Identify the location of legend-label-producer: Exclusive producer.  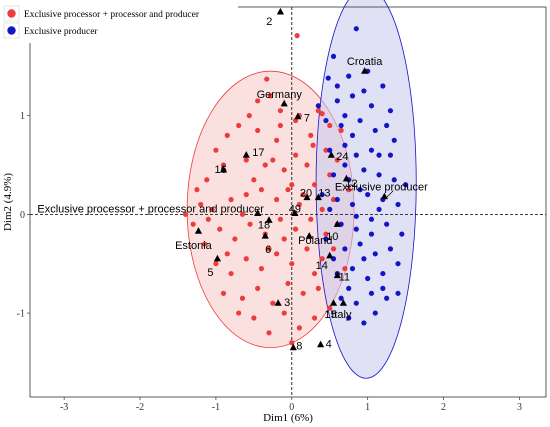
(61, 32).